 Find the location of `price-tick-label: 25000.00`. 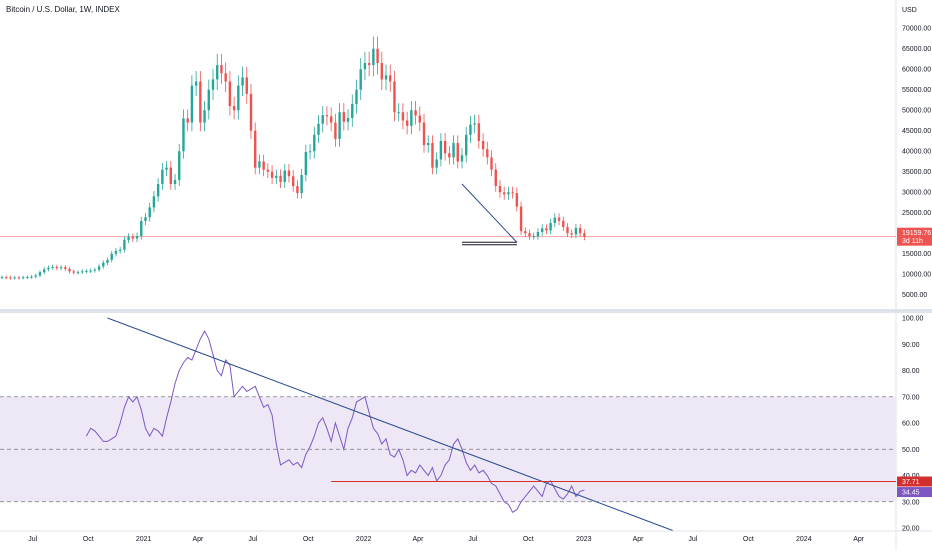

price-tick-label: 25000.00 is located at coordinates (916, 213).